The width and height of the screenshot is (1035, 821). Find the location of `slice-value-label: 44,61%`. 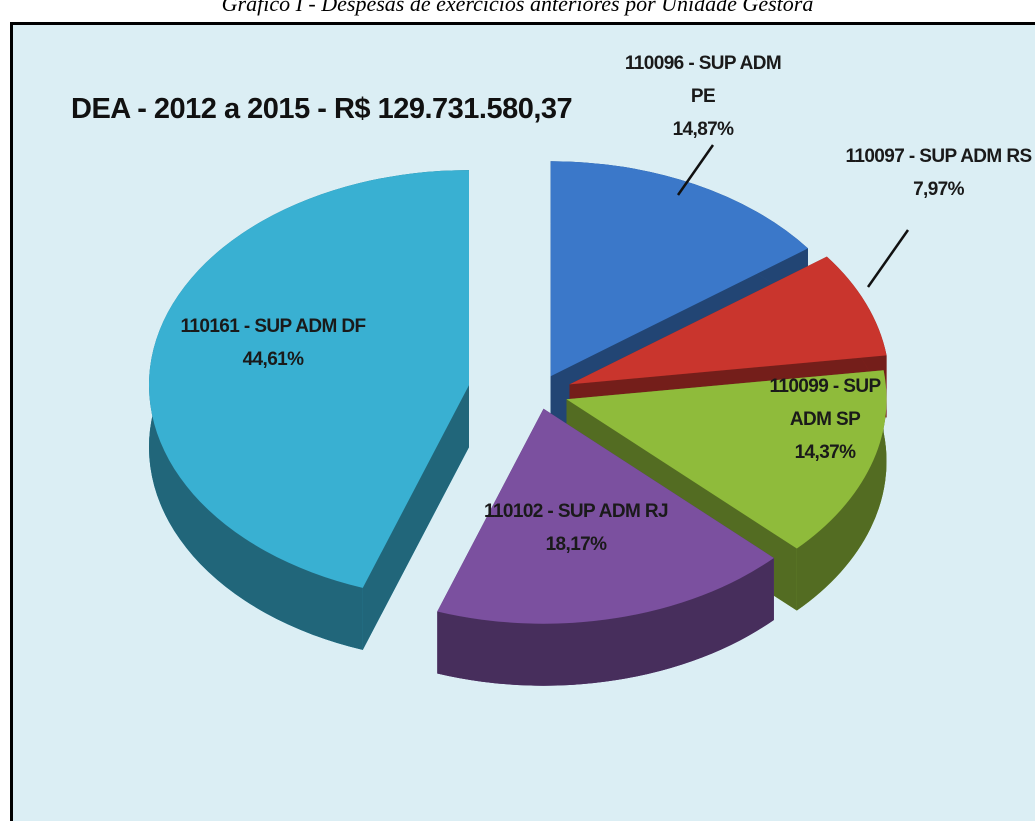

slice-value-label: 44,61% is located at coordinates (273, 359).